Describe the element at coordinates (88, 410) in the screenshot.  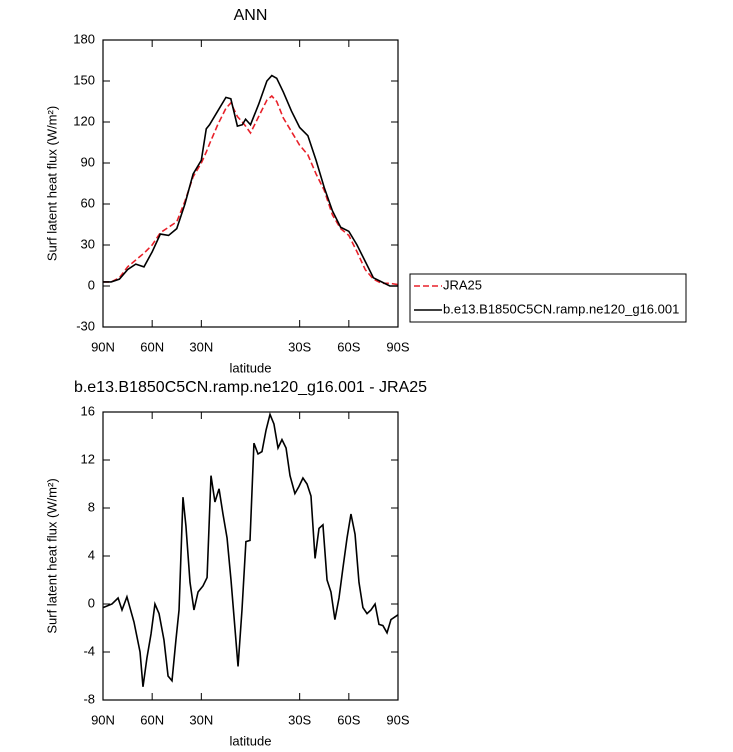
I see `y-tick-label: 16` at that location.